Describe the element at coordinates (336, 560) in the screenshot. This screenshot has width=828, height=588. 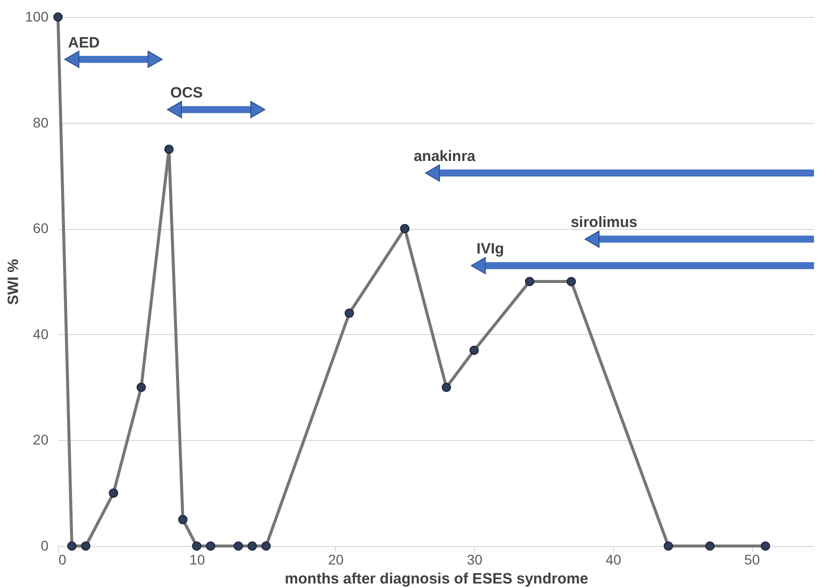
I see `x-tick-label: 20` at that location.